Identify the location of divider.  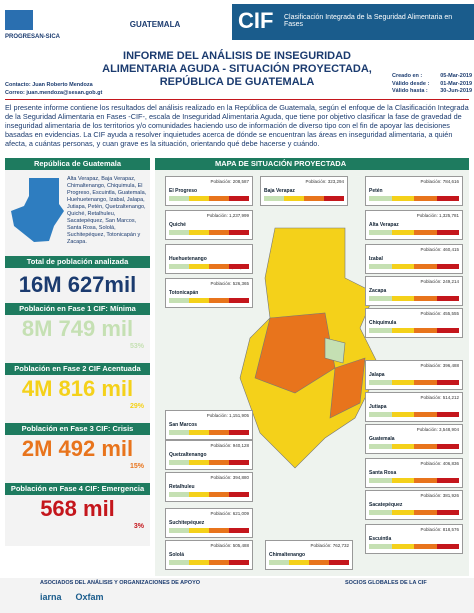
(237, 99).